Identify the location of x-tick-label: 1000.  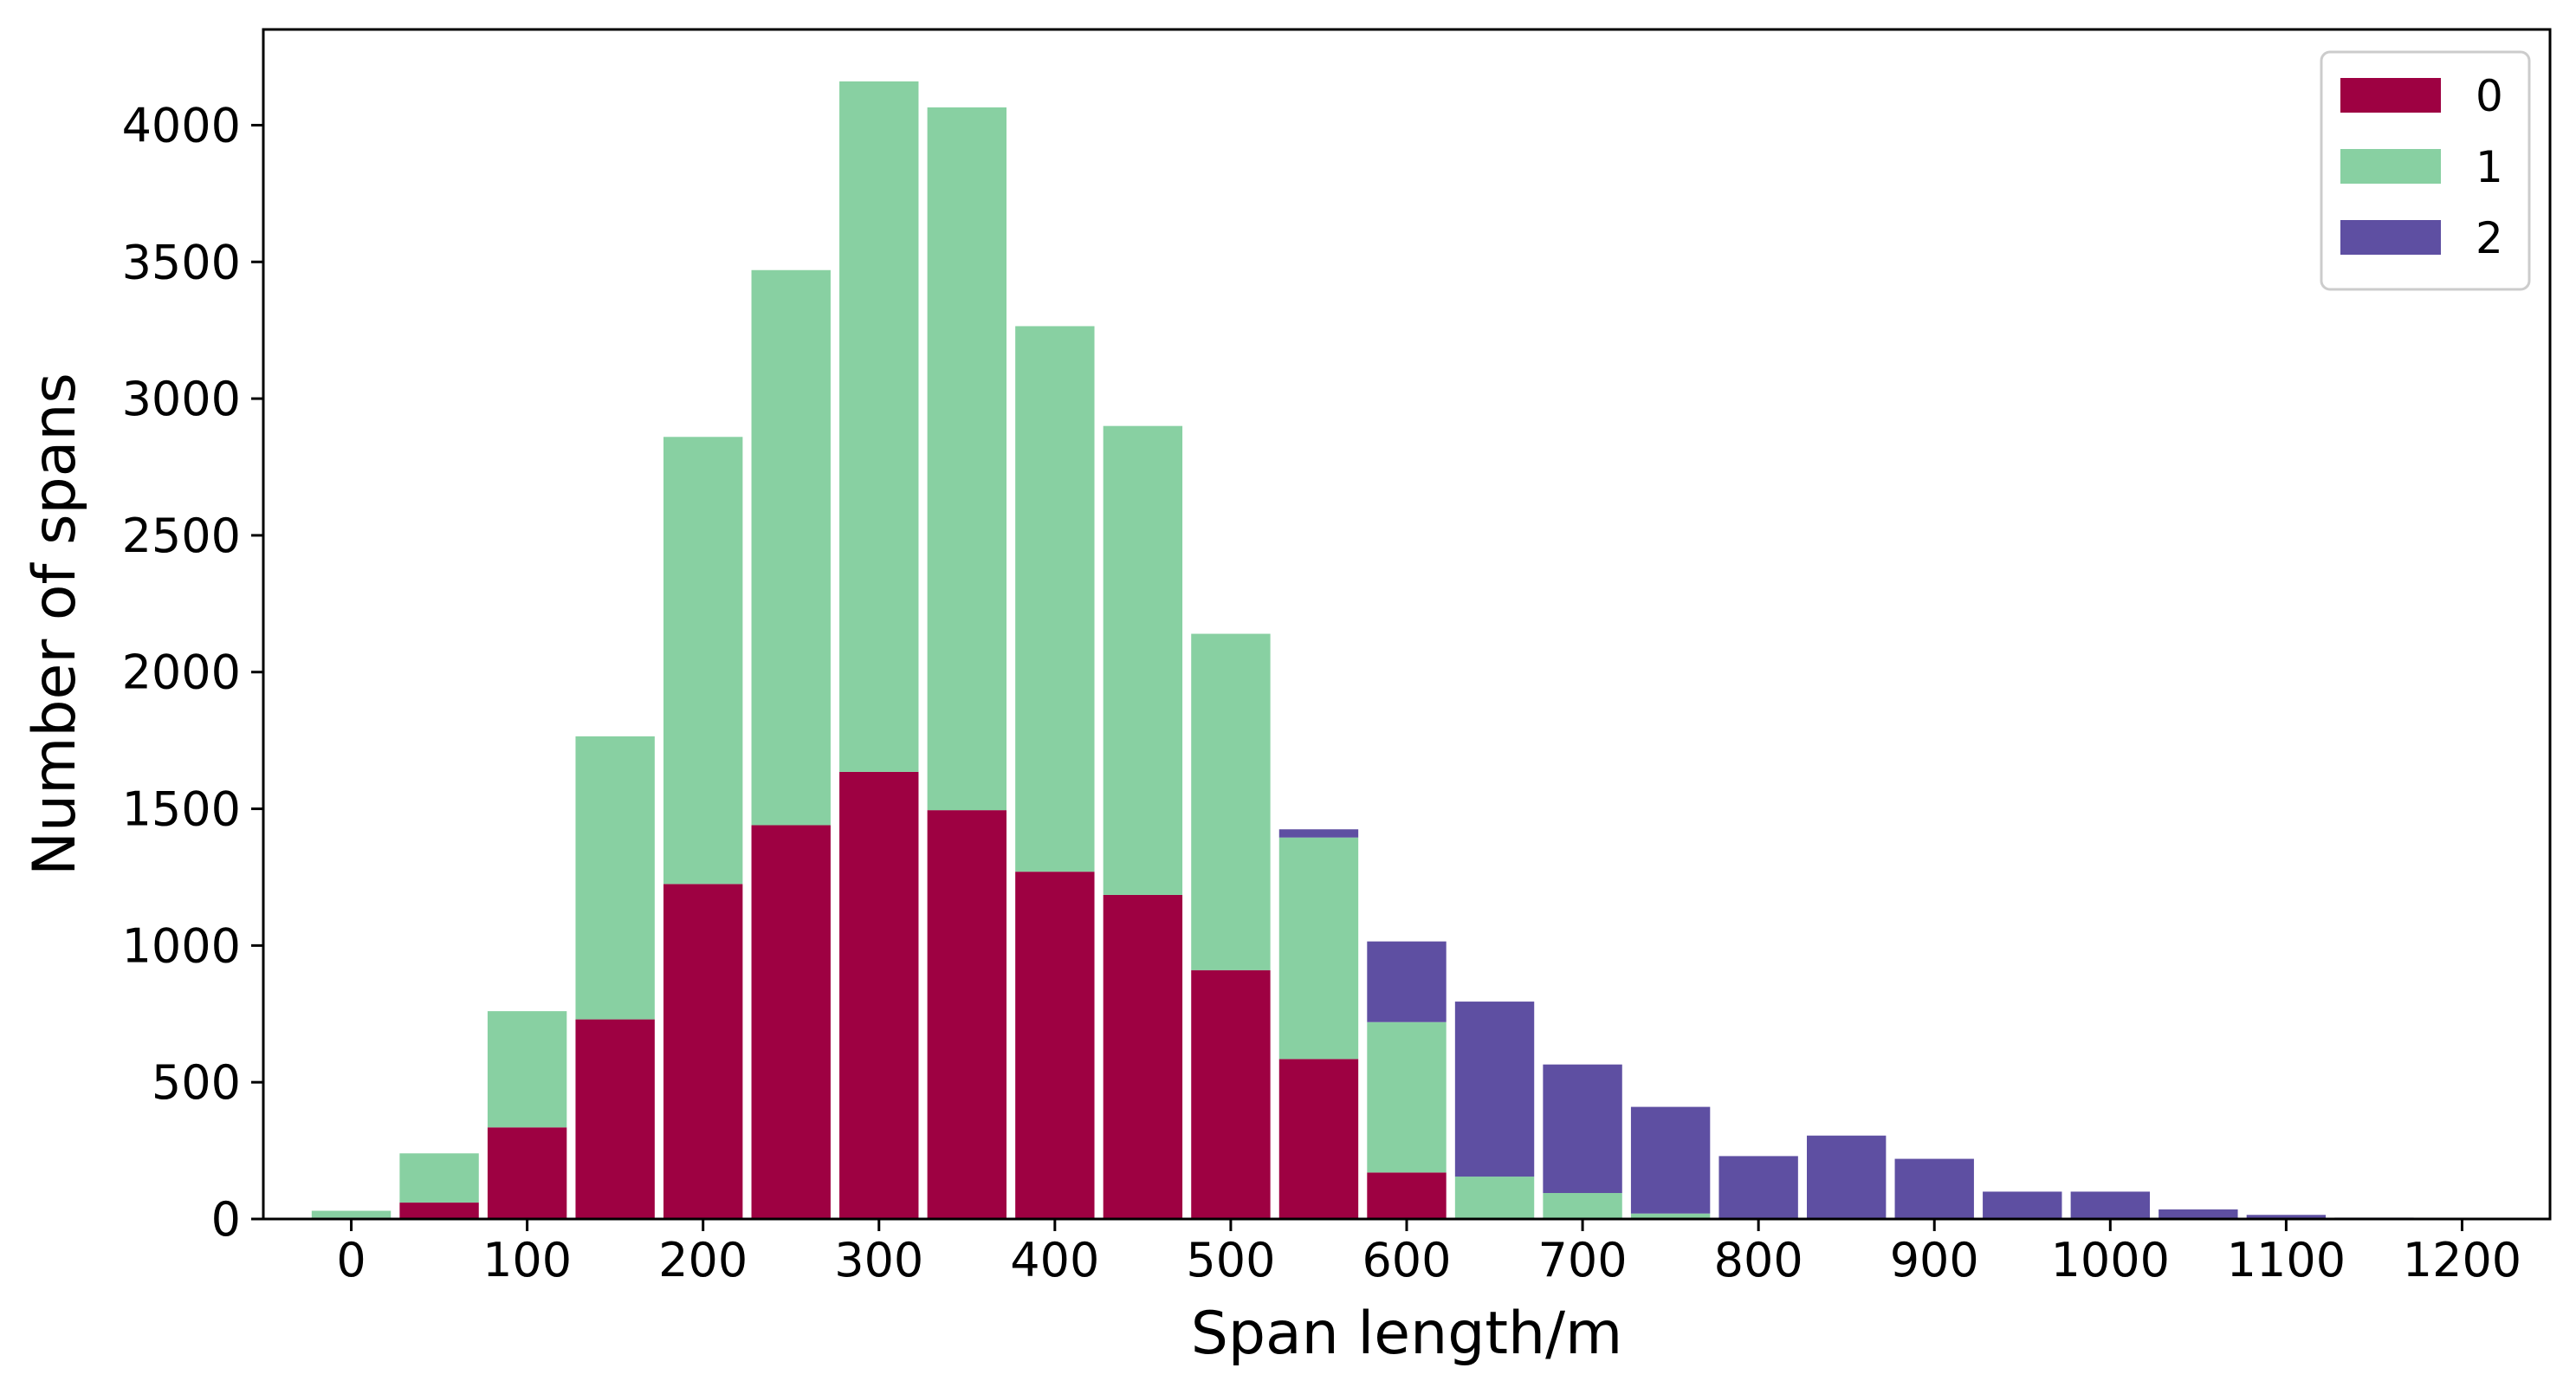
(2110, 1260).